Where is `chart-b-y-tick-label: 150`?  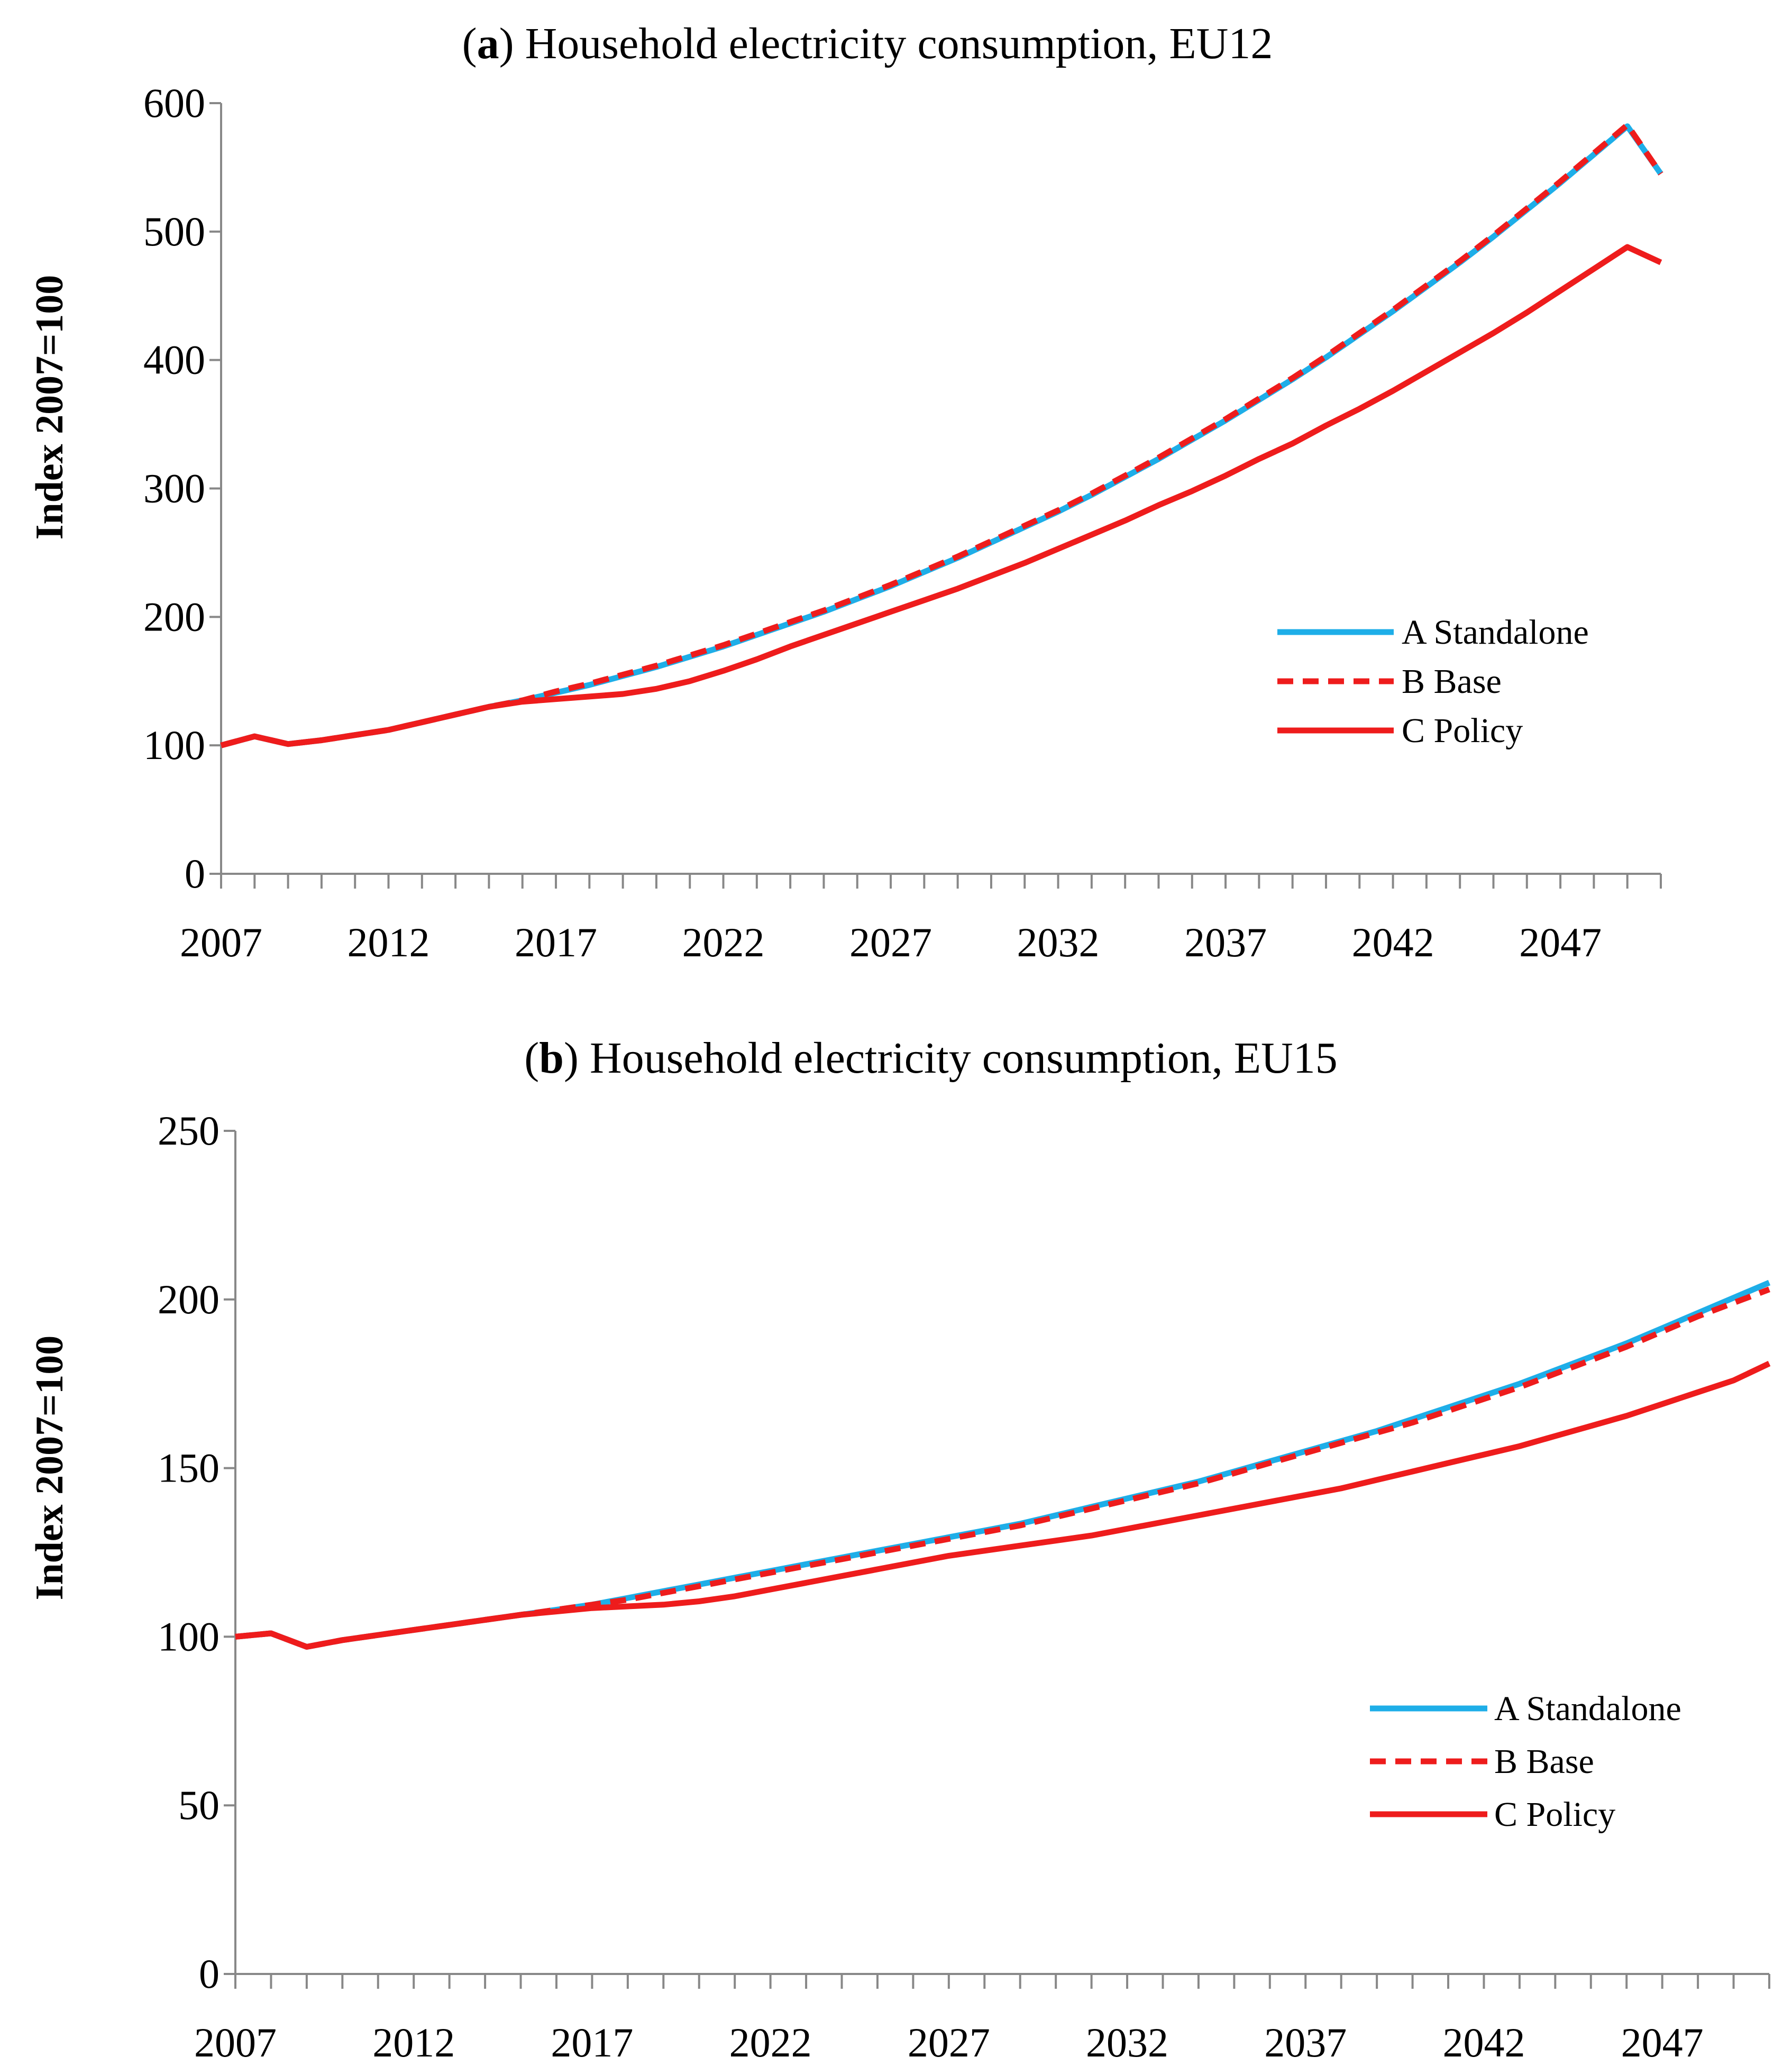
chart-b-y-tick-label: 150 is located at coordinates (189, 1468).